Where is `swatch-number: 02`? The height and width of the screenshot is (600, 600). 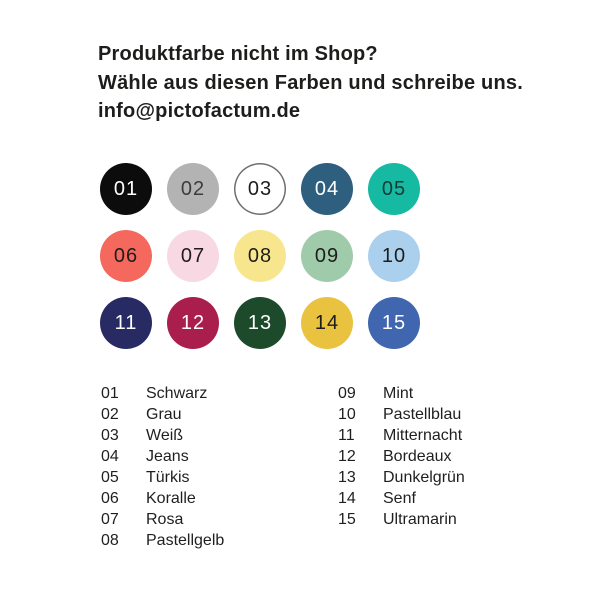
swatch-number: 02 is located at coordinates (193, 188).